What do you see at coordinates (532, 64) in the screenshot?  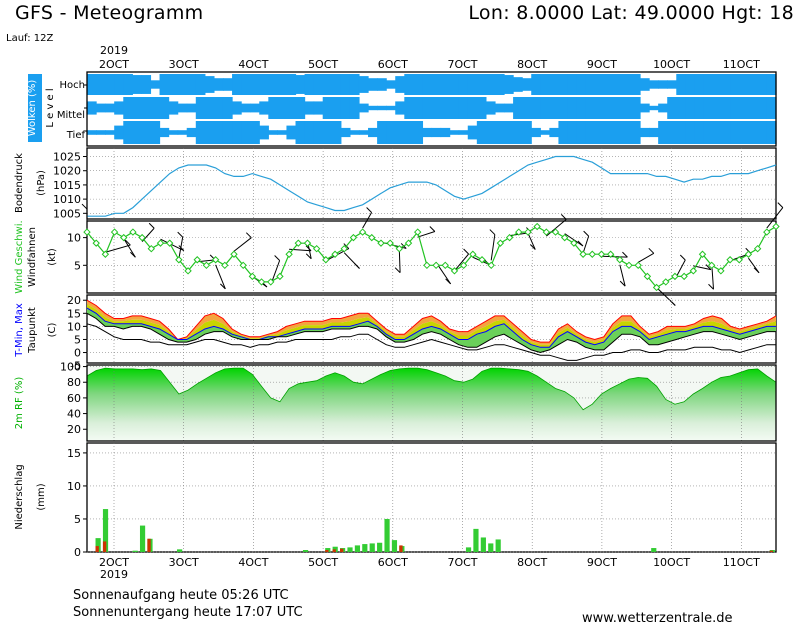 I see `date-label-top: 8OCT` at bounding box center [532, 64].